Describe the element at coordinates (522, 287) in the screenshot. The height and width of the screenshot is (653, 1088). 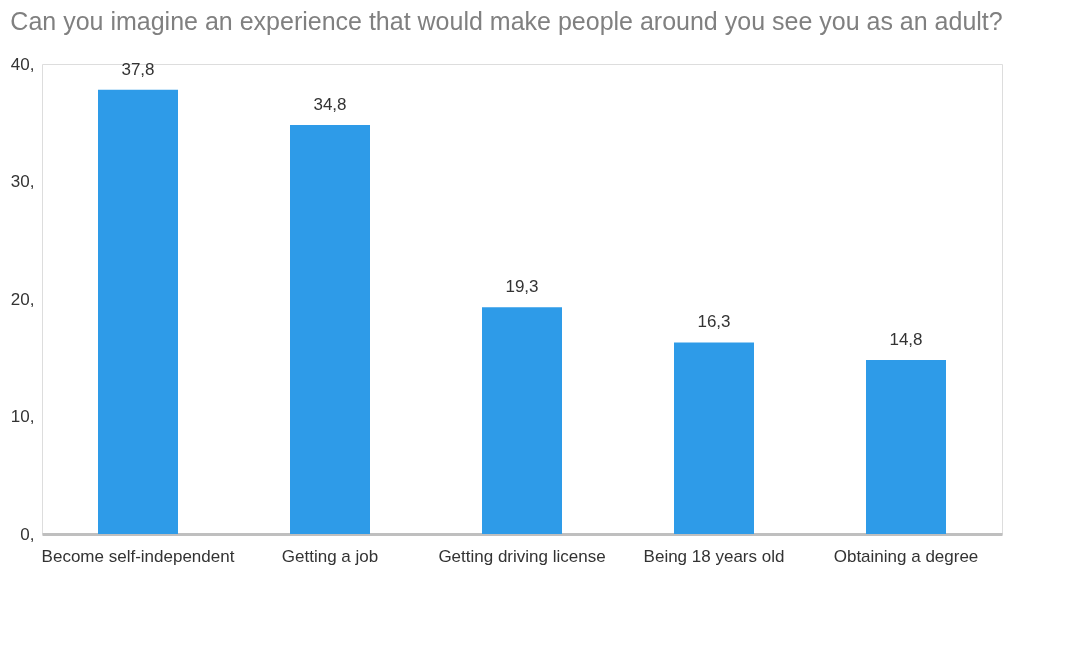
I see `data-label: 19,3` at that location.